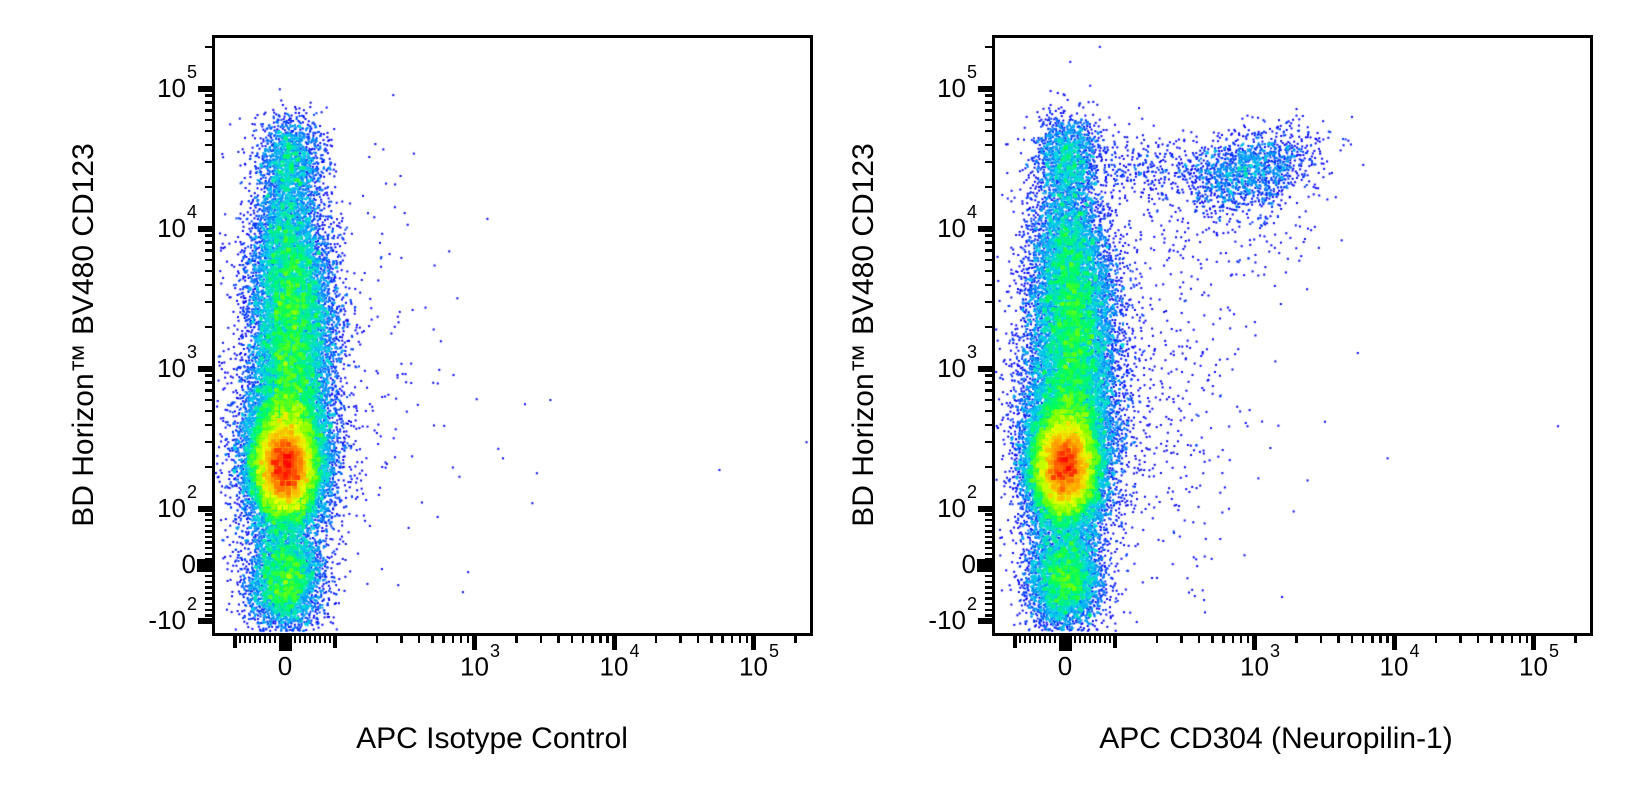 The width and height of the screenshot is (1652, 797). Describe the element at coordinates (957, 362) in the screenshot. I see `y-tick-label: 10³` at that location.